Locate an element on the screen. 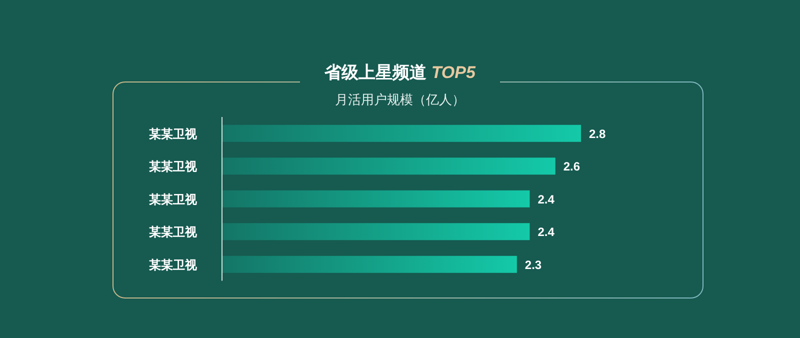 The image size is (800, 338). chart-subtitle: 月活用户规模（亿人） is located at coordinates (400, 99).